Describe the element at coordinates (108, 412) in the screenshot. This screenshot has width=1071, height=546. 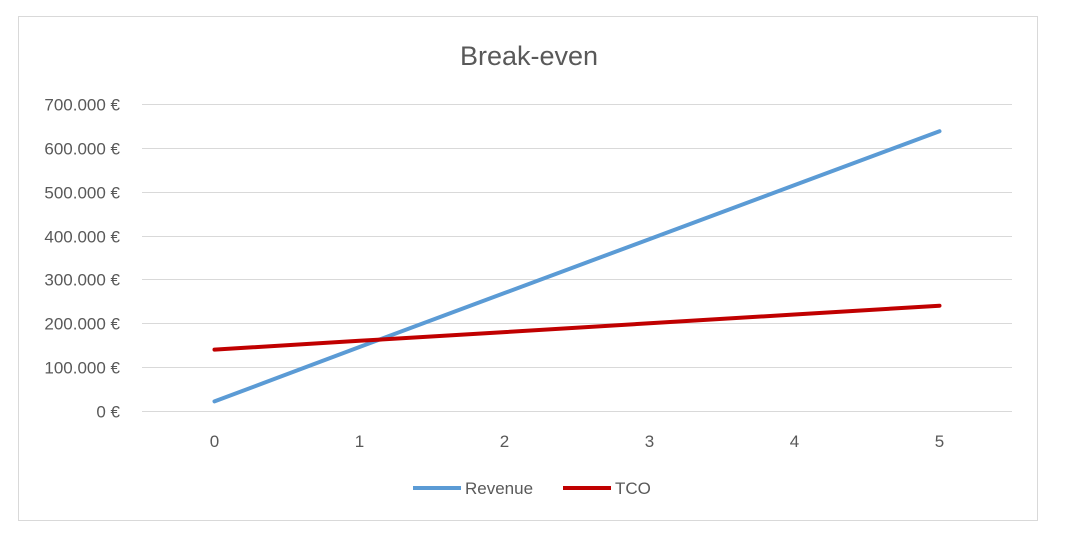
I see `y-tick-label: 0 €` at that location.